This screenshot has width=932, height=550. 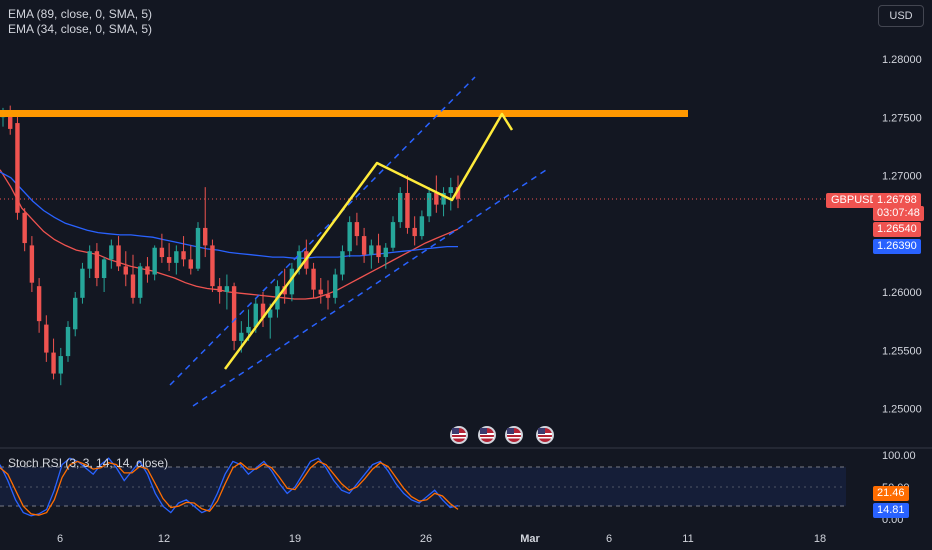 What do you see at coordinates (898, 213) in the screenshot?
I see `countdown-tag: 03:07:48` at bounding box center [898, 213].